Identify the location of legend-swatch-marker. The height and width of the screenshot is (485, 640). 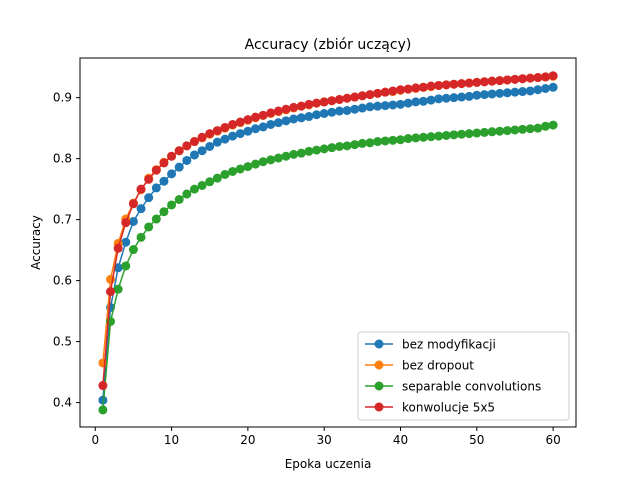
(379, 344).